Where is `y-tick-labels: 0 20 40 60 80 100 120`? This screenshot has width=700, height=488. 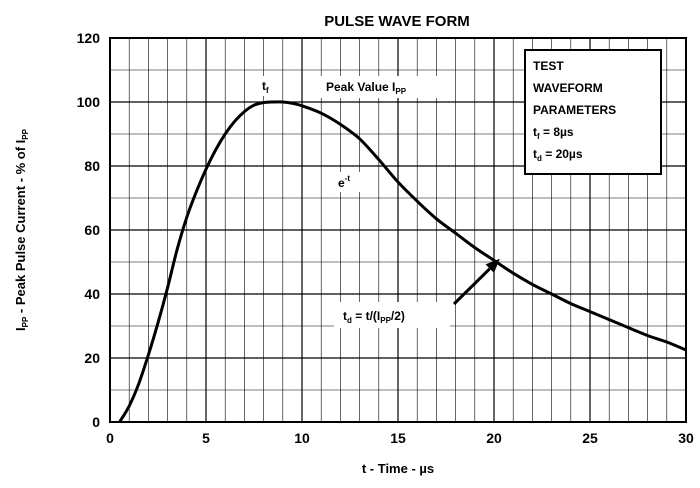
y-tick-labels: 0 20 40 60 80 100 120 is located at coordinates (89, 230).